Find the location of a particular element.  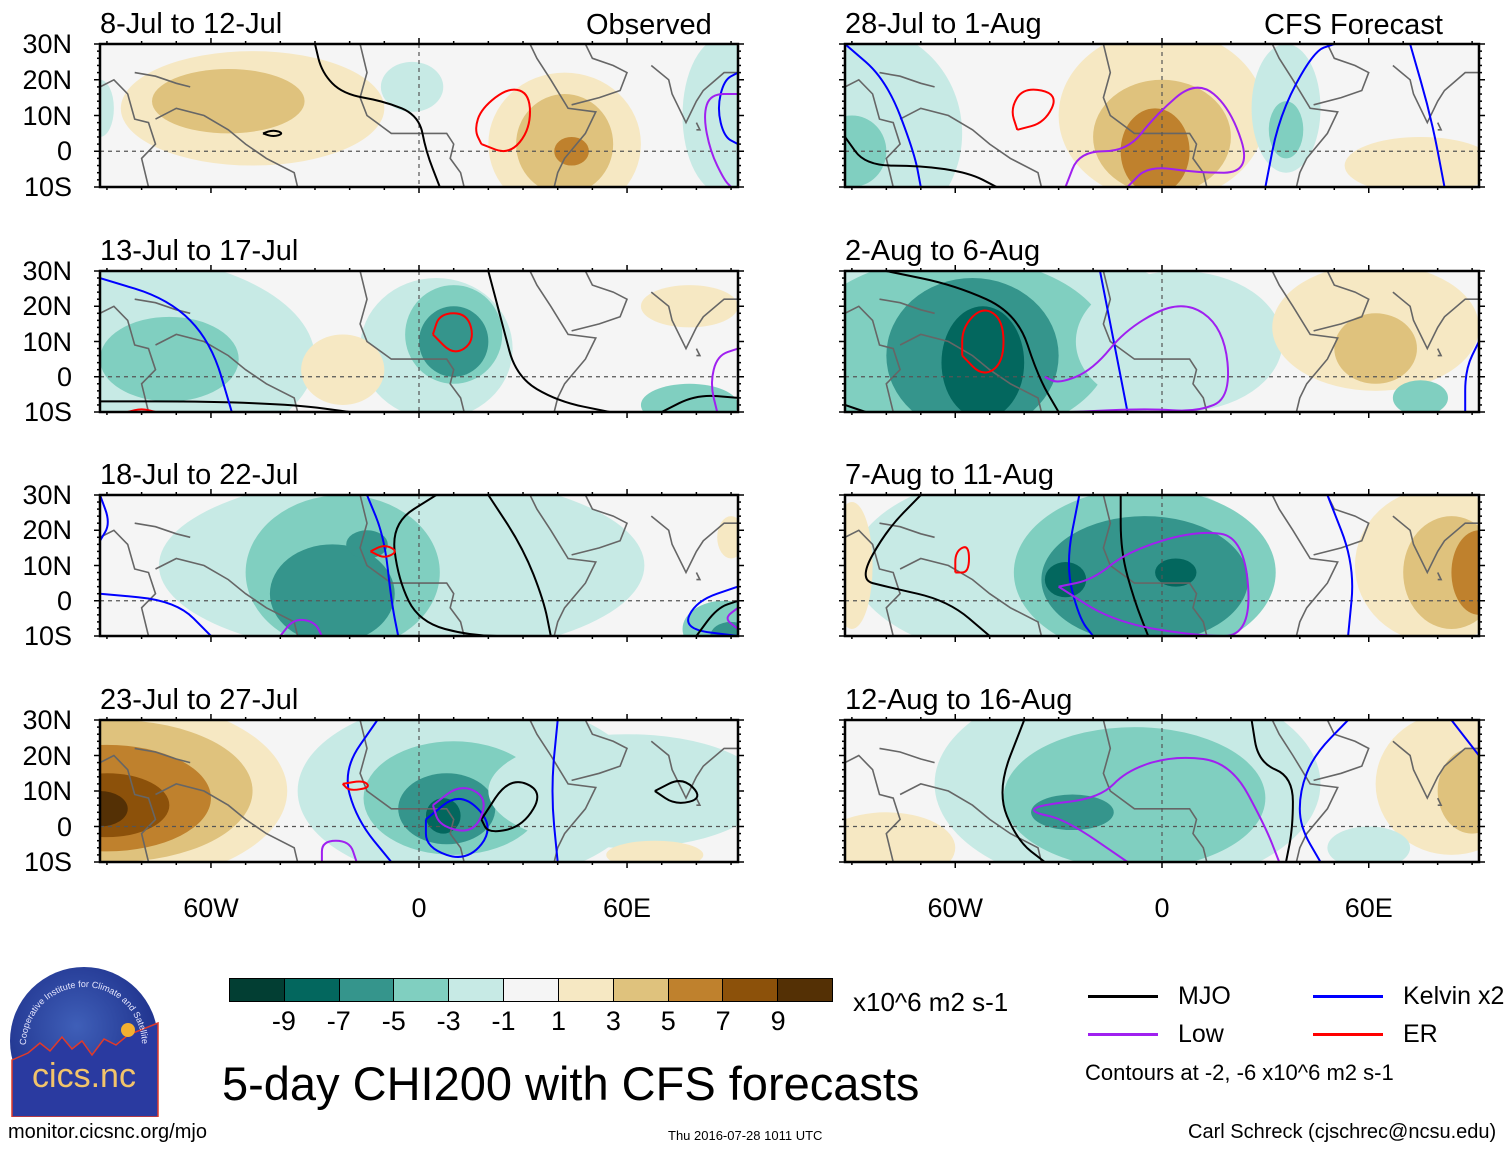

colorbar-tick-label: 9 is located at coordinates (778, 1021).